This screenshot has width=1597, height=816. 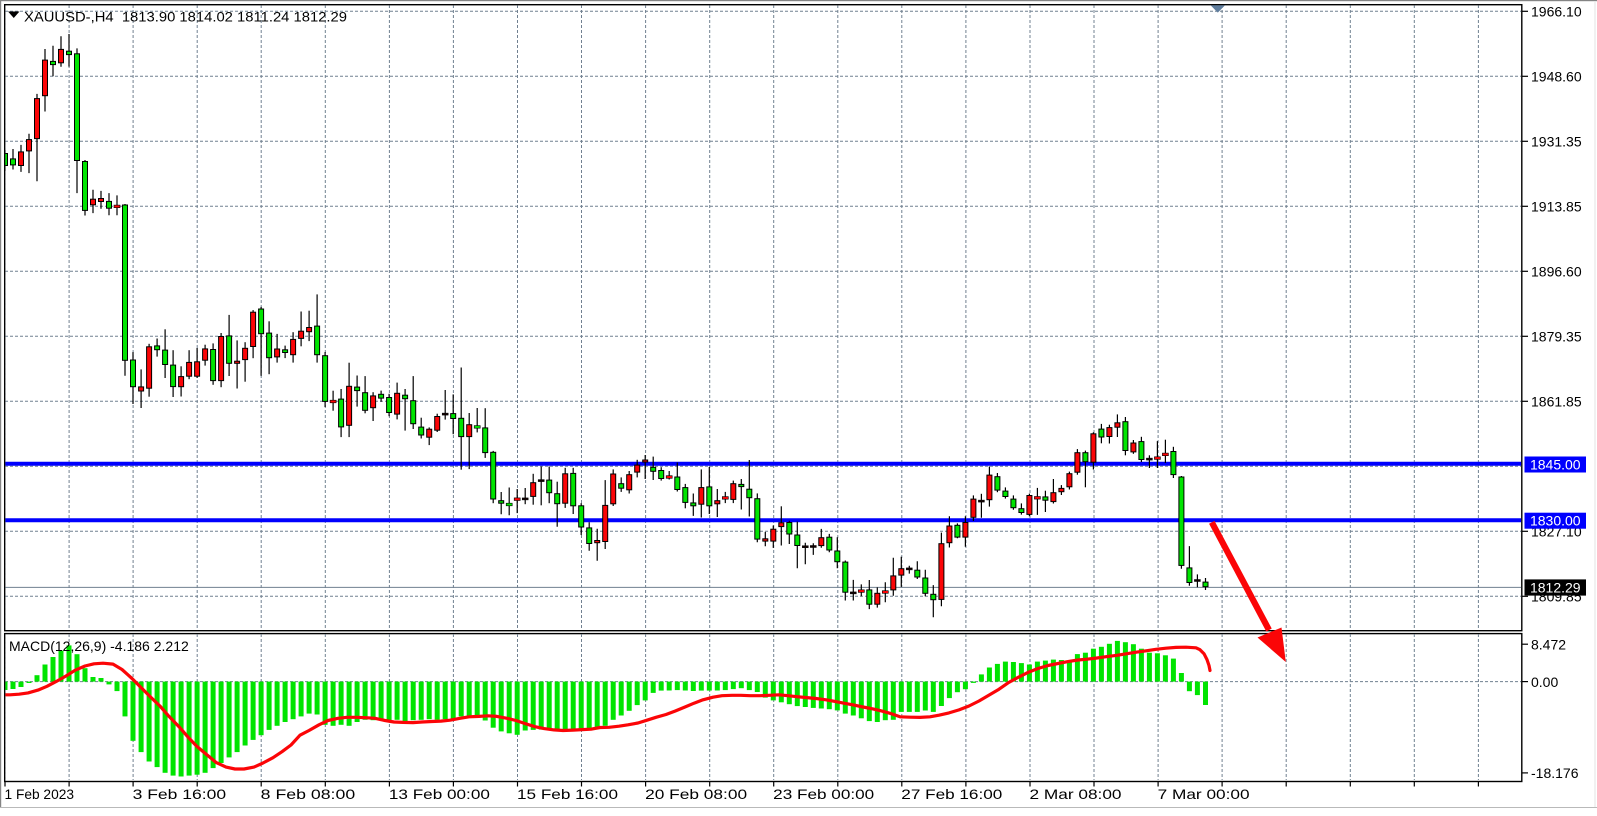 I want to click on svg-text: 8.472, so click(x=1548, y=644).